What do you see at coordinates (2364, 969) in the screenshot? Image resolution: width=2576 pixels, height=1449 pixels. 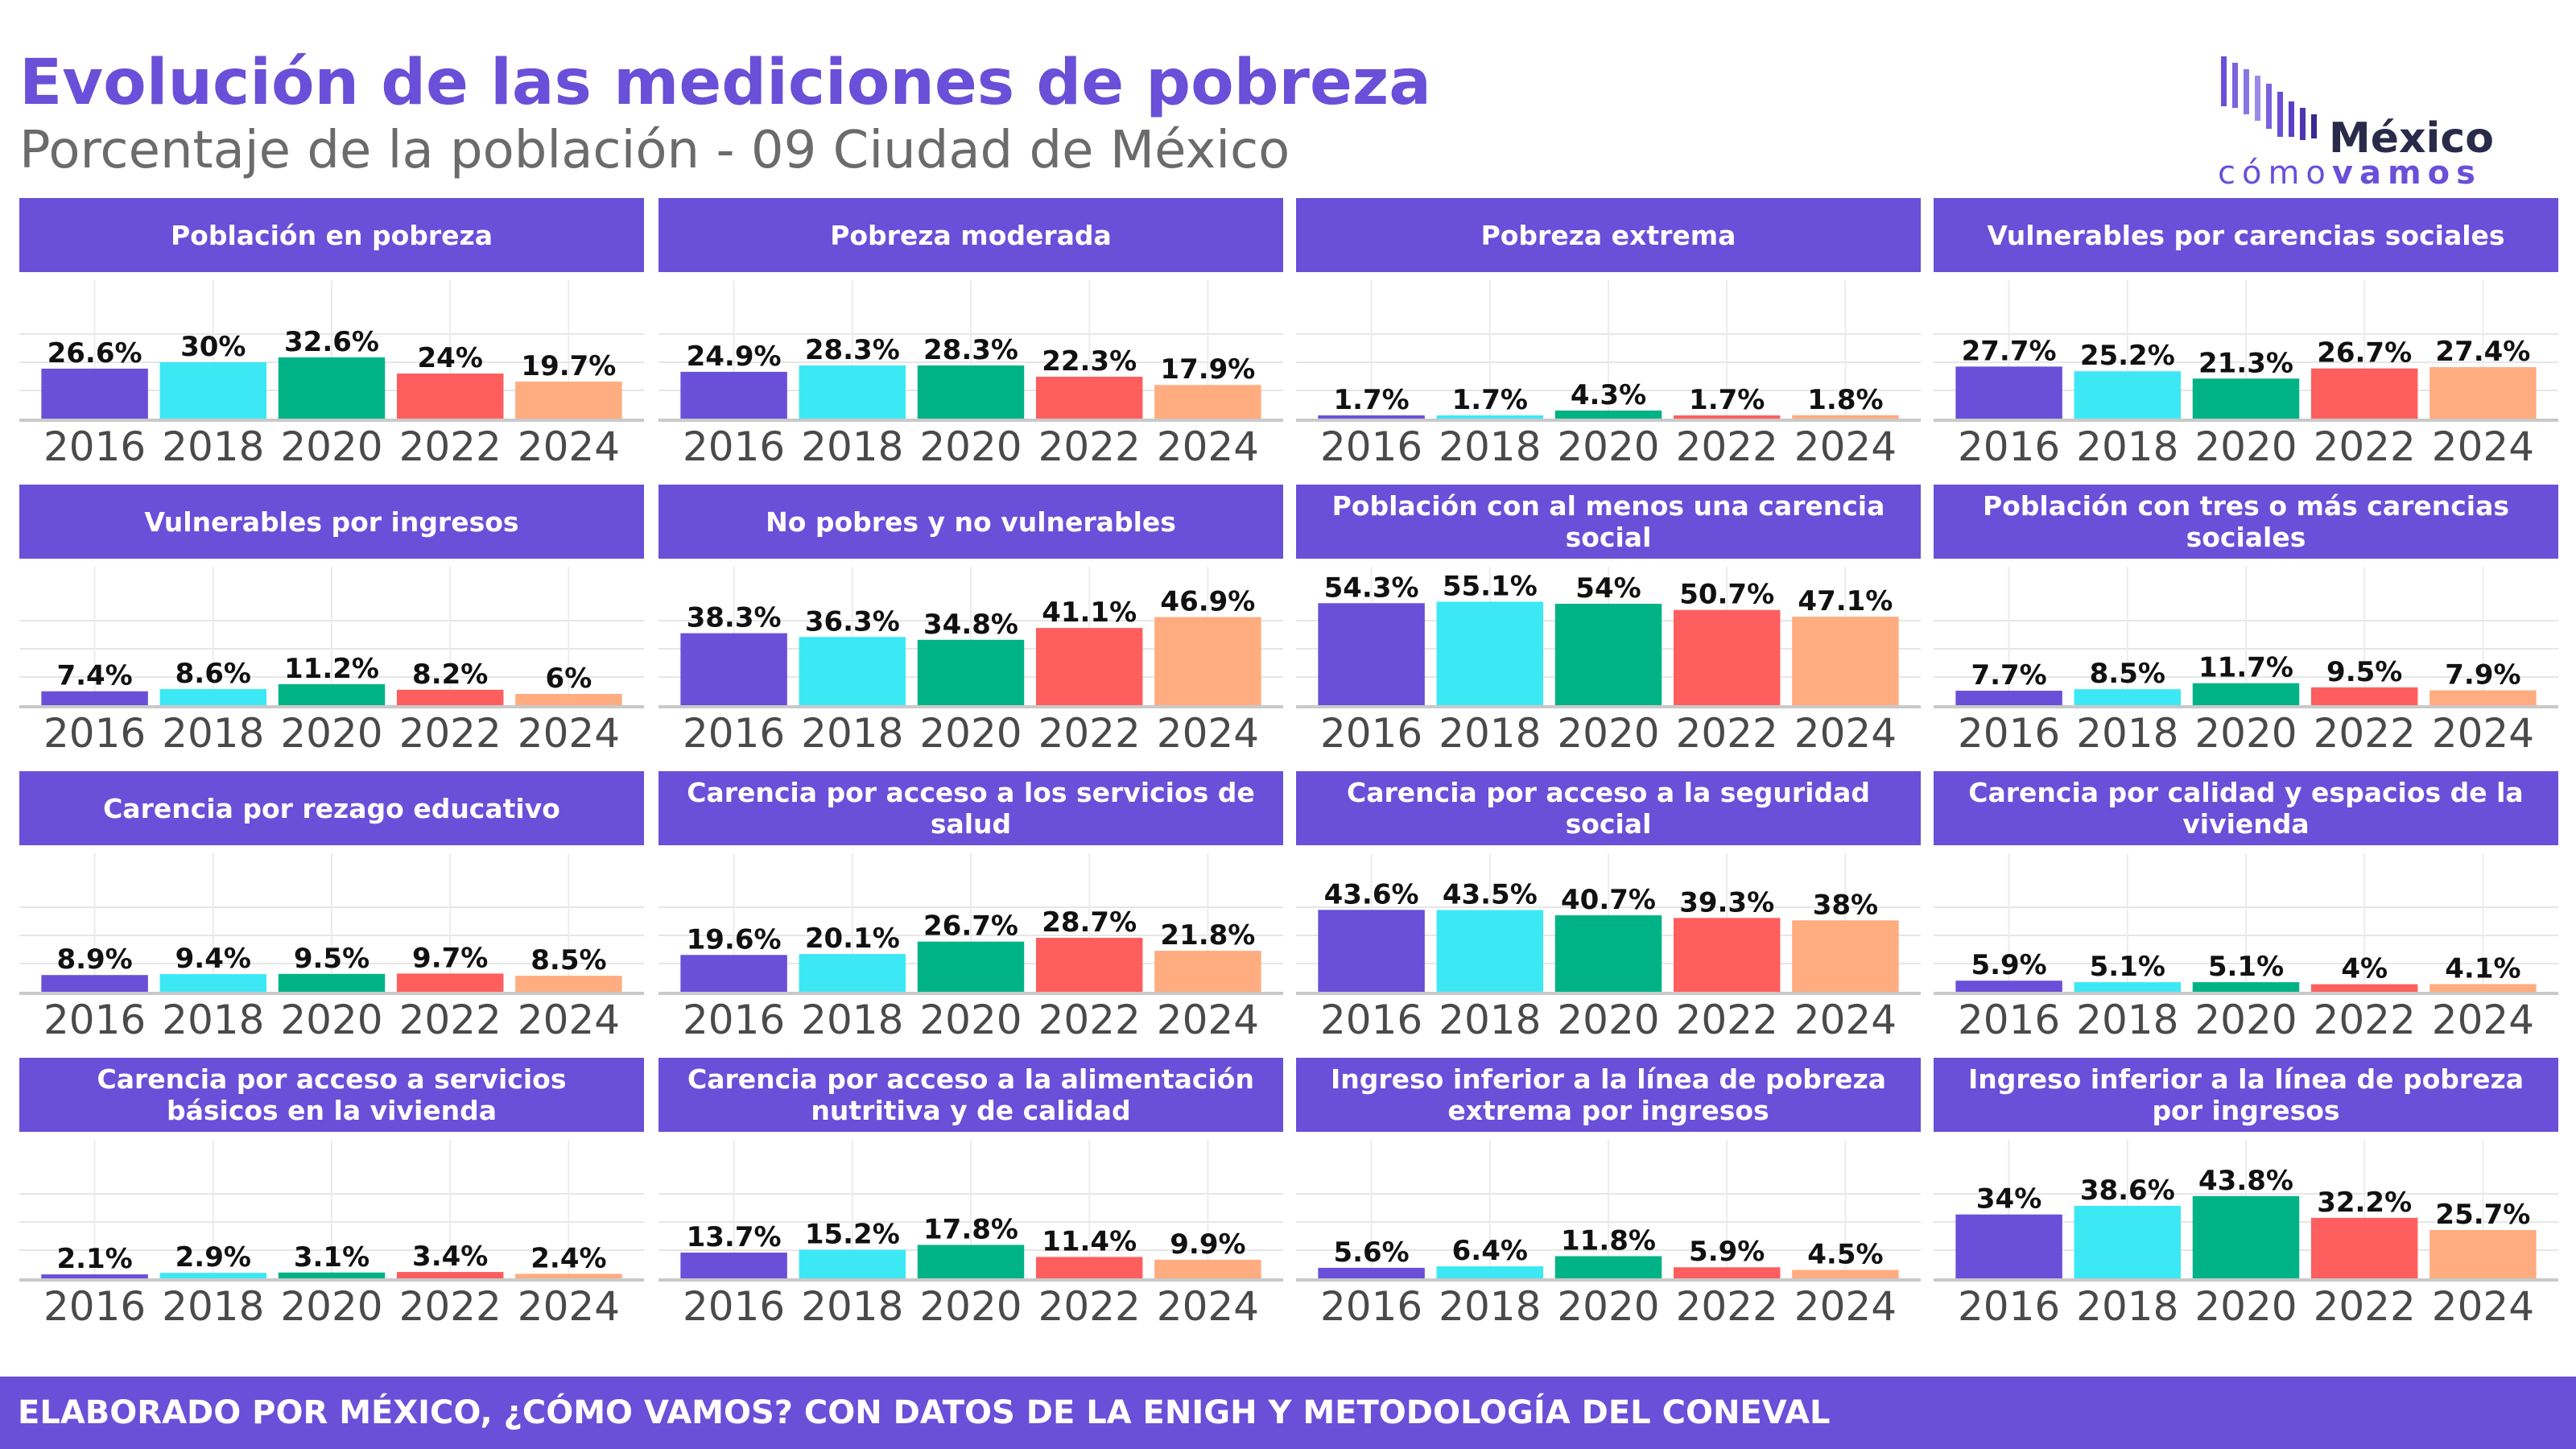 I see `data-label: 4%` at bounding box center [2364, 969].